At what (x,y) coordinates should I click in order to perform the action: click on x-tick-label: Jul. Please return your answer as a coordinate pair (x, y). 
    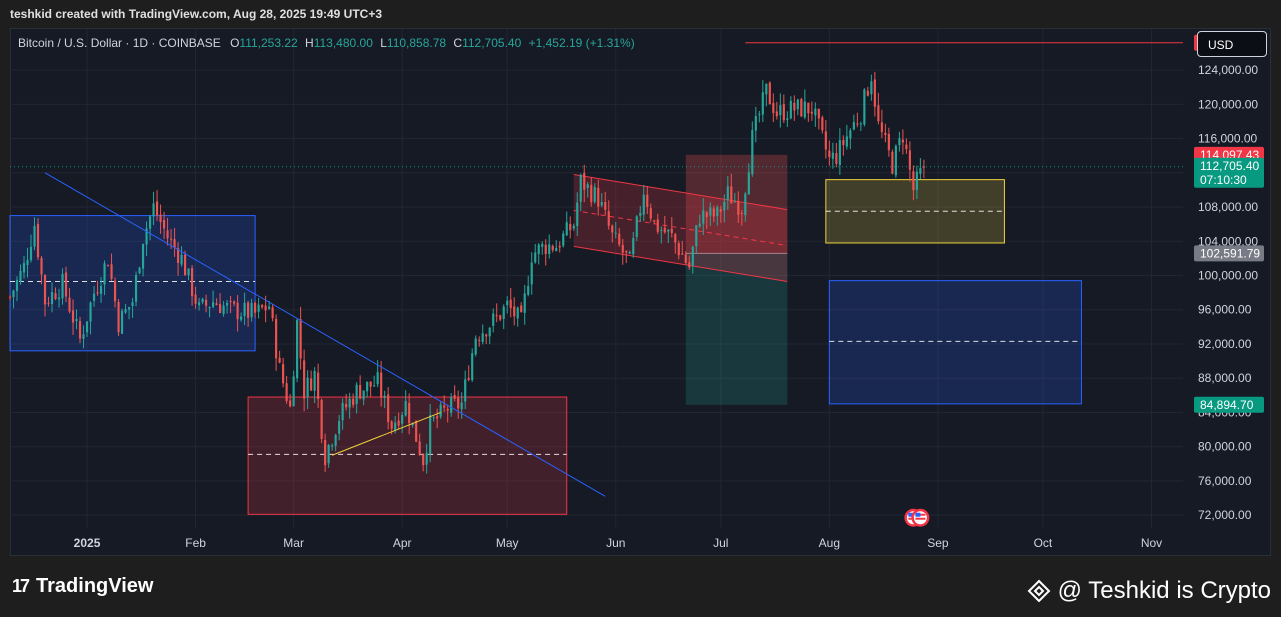
    Looking at the image, I should click on (720, 543).